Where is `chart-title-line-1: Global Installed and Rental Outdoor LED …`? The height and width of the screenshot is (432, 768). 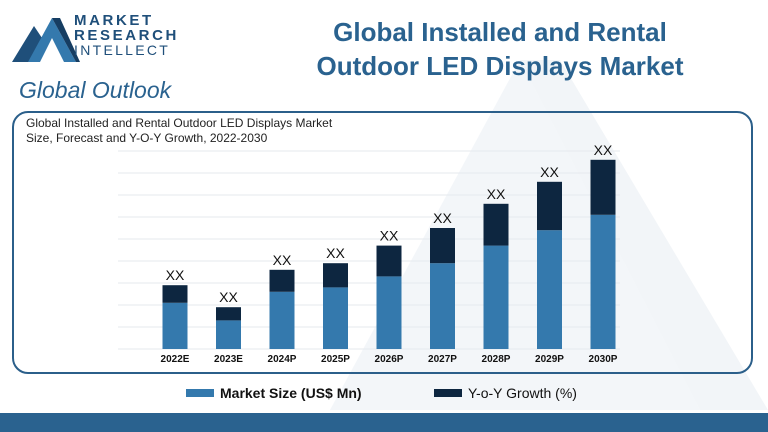 chart-title-line-1: Global Installed and Rental Outdoor LED … is located at coordinates (179, 123).